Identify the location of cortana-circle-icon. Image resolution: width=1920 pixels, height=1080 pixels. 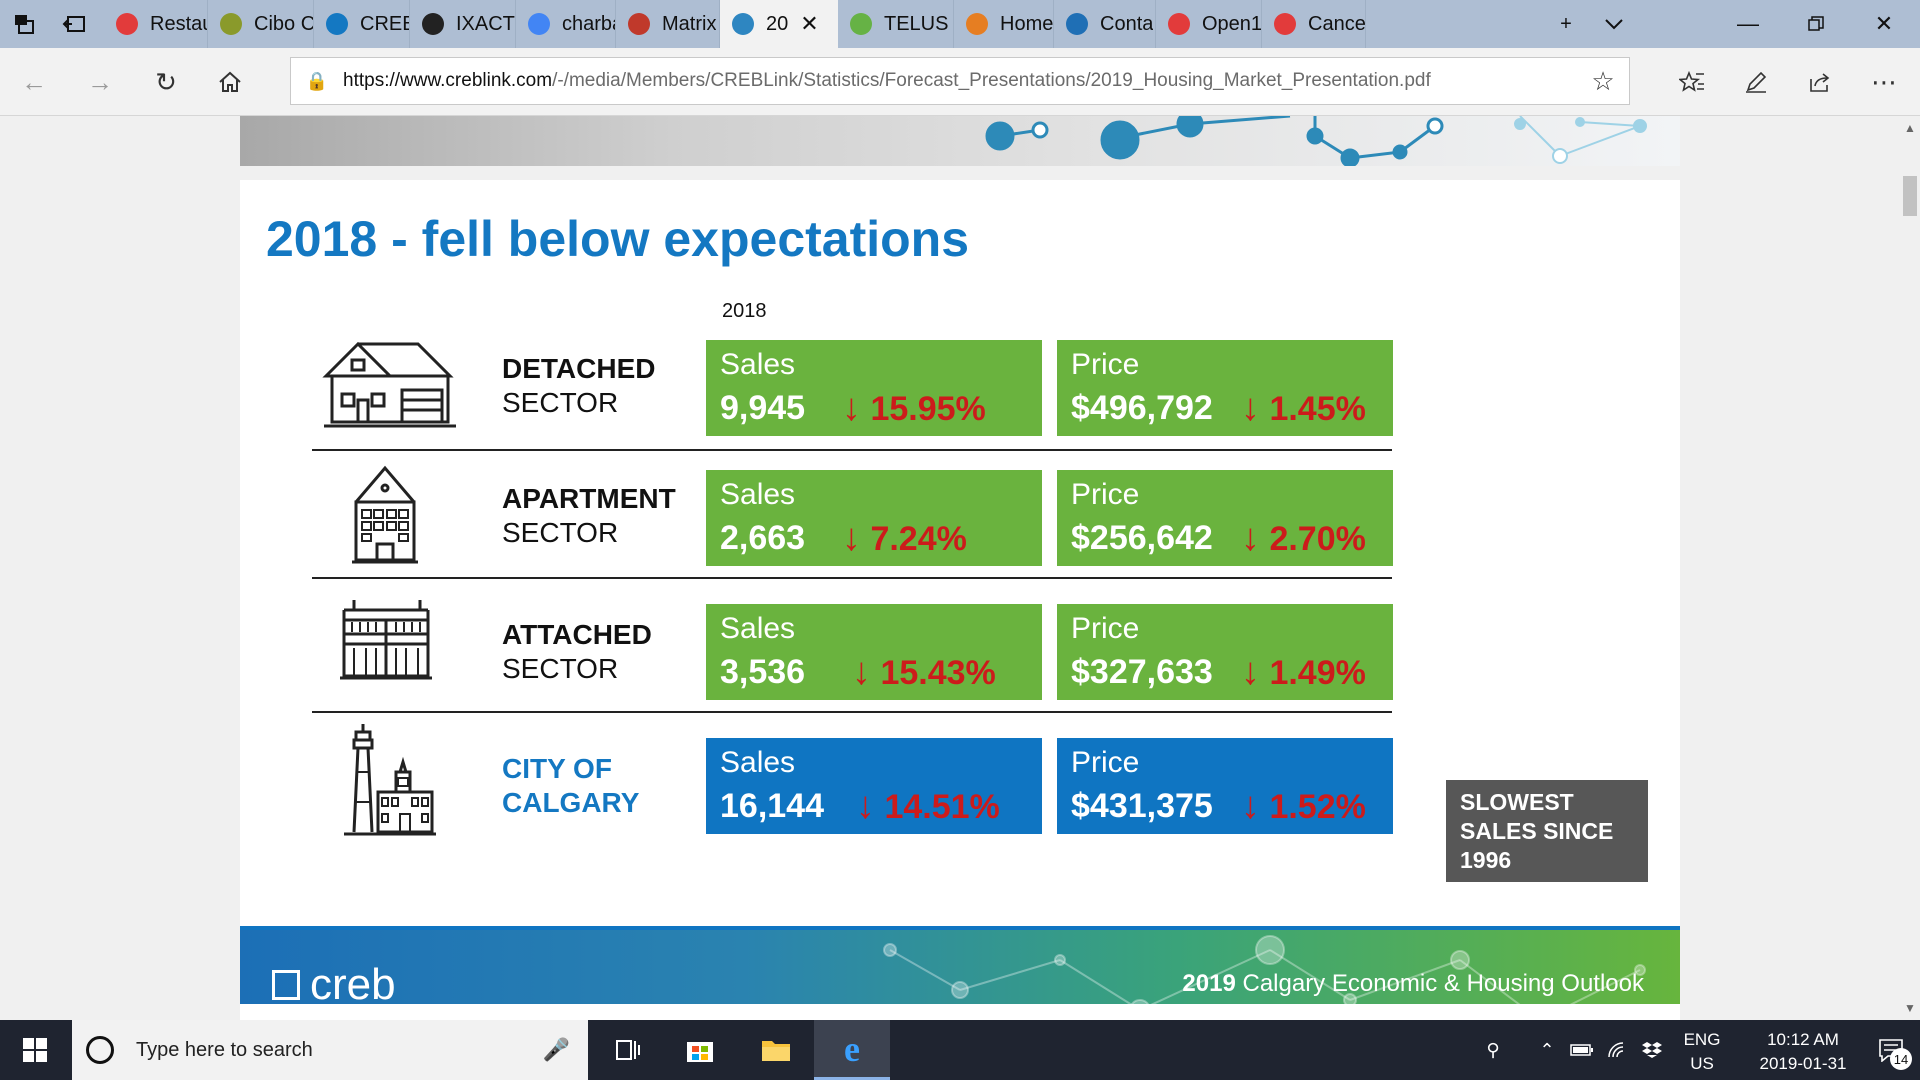
(100, 1050).